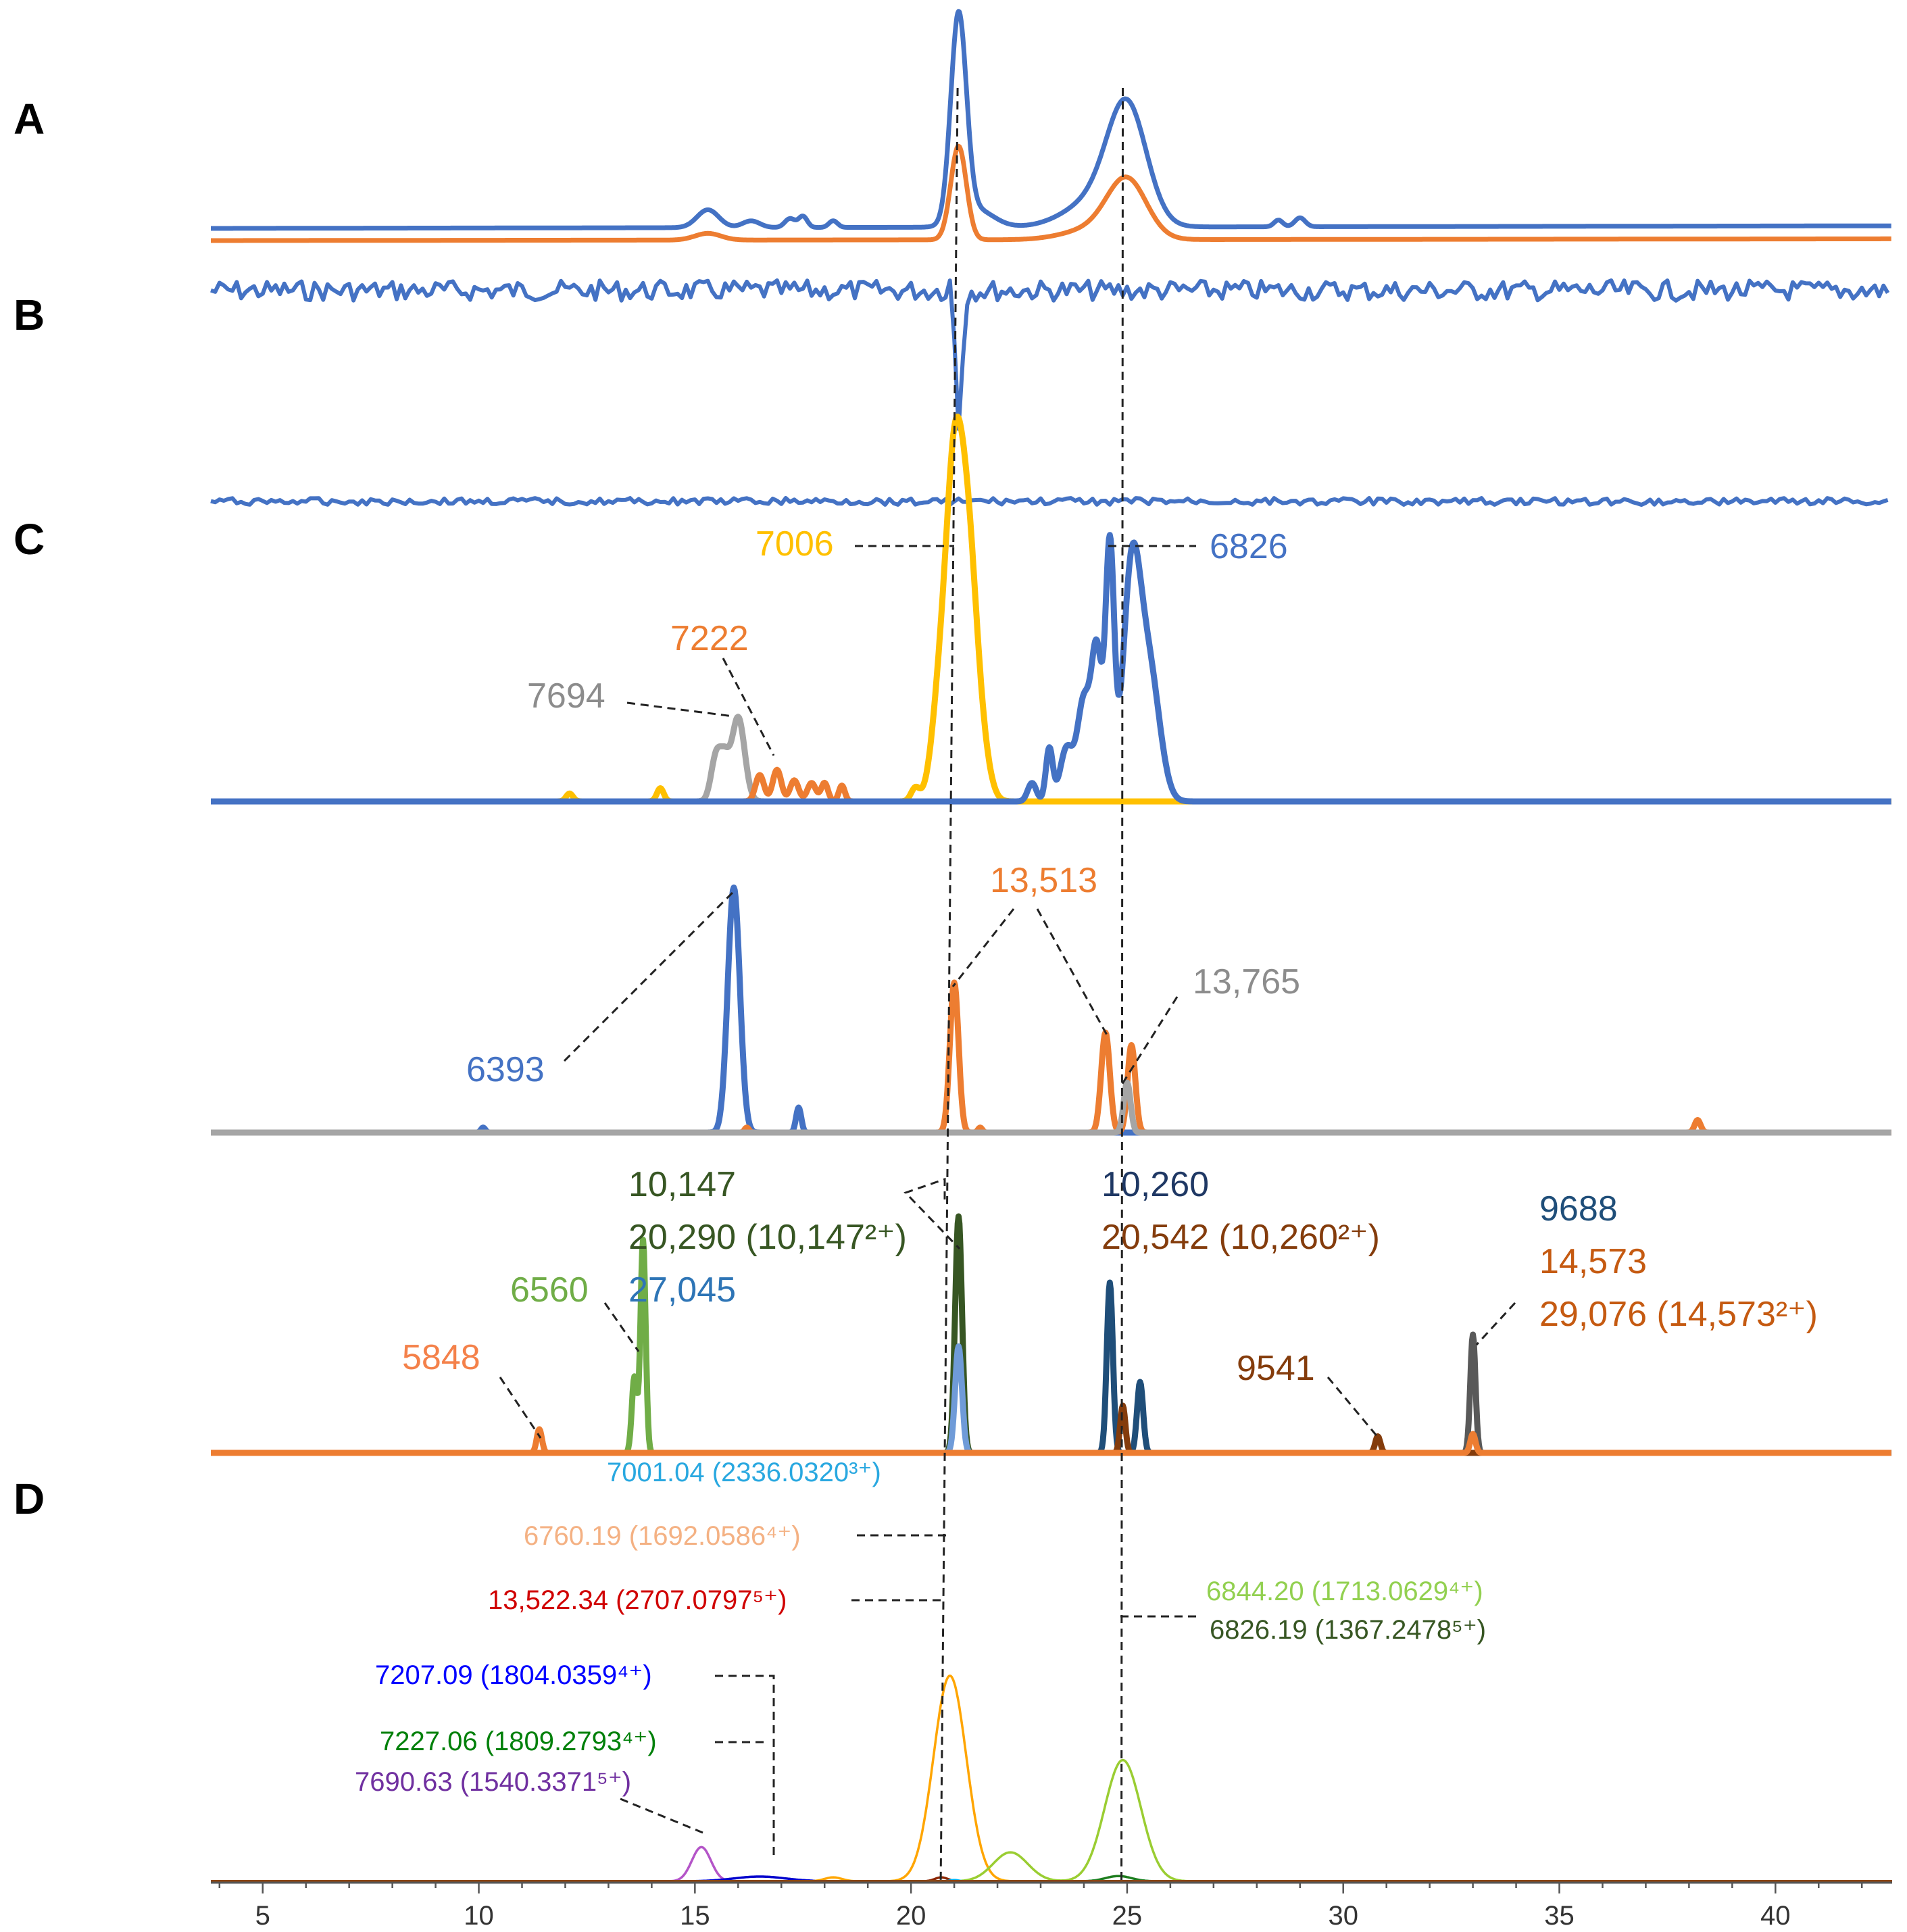 The height and width of the screenshot is (1932, 1907). I want to click on label-6393: 6393, so click(505, 1070).